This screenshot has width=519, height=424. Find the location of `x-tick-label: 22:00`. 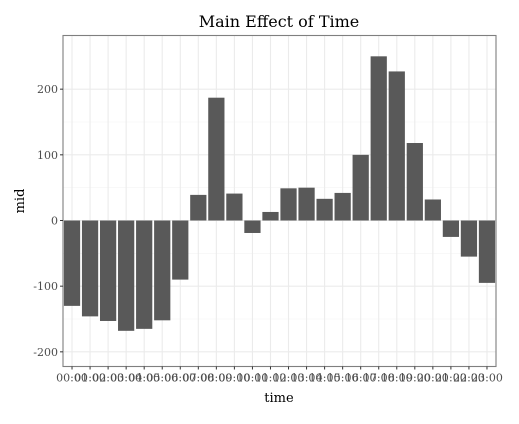

x-tick-label: 22:00 is located at coordinates (469, 378).